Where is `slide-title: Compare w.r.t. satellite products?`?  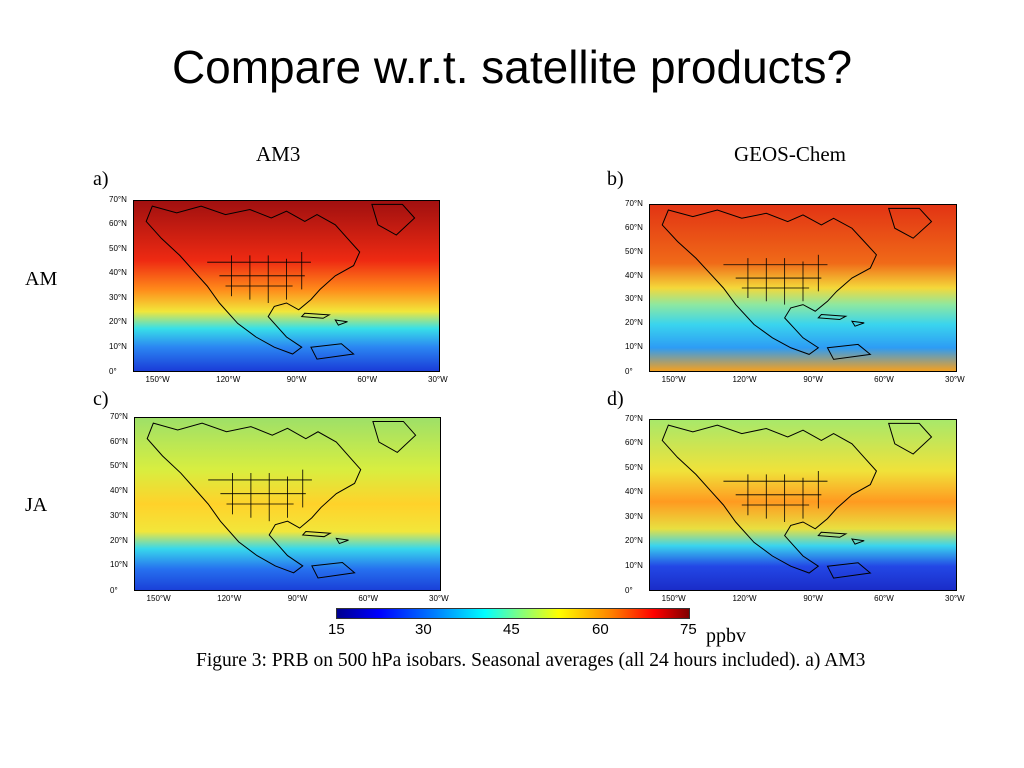 slide-title: Compare w.r.t. satellite products? is located at coordinates (512, 67).